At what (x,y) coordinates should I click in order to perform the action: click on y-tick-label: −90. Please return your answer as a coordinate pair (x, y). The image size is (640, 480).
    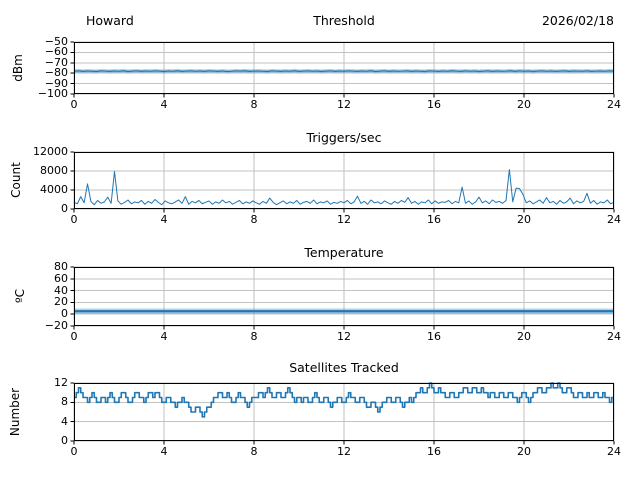
    Looking at the image, I should click on (56, 83).